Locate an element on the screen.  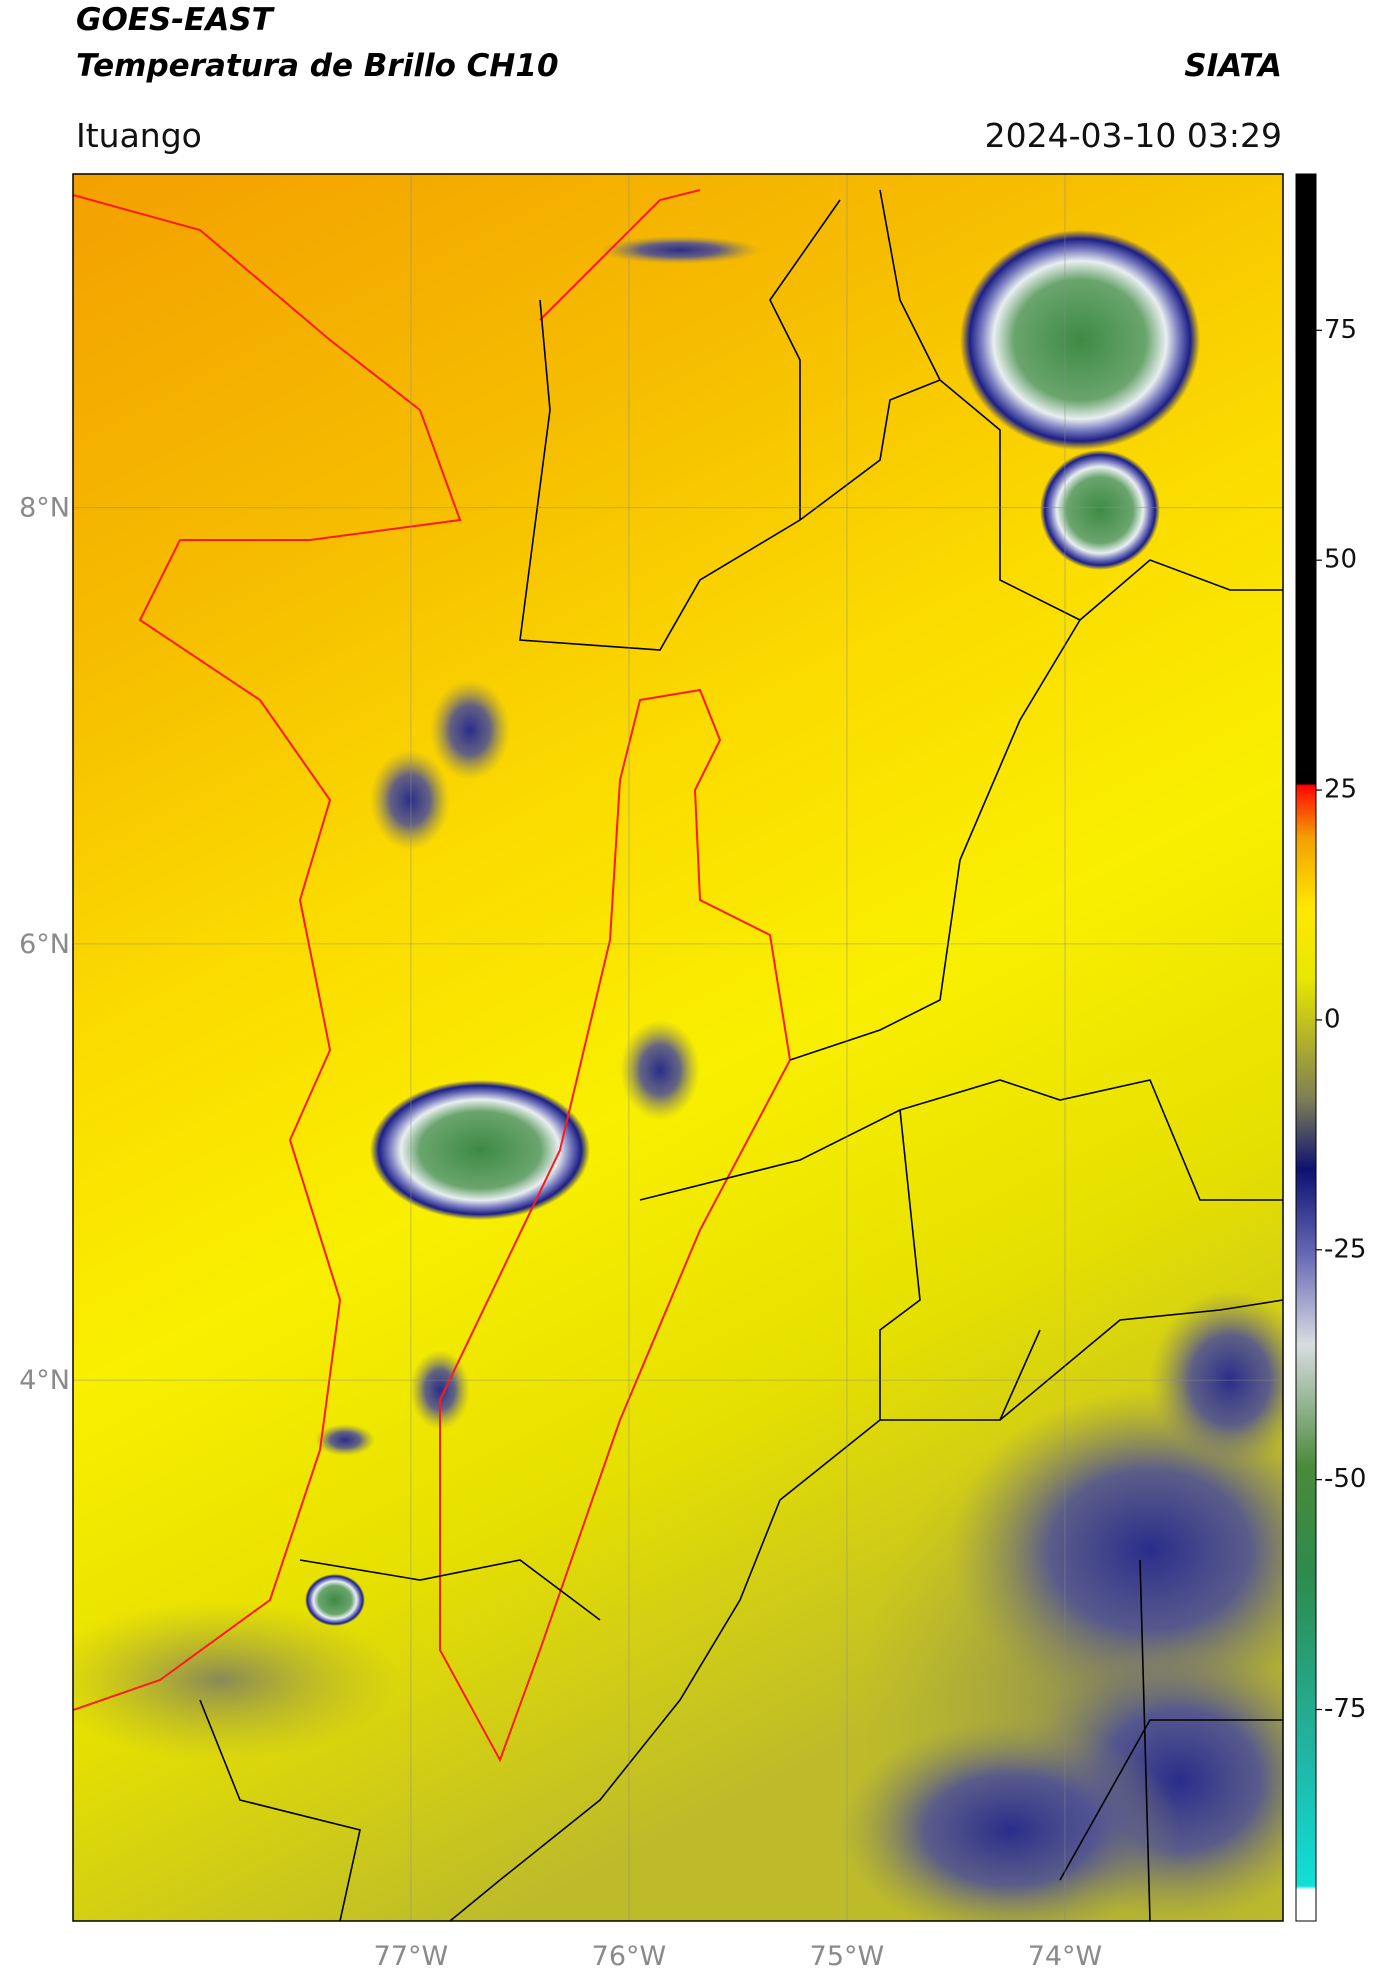
lon-label: 75°W is located at coordinates (847, 1956).